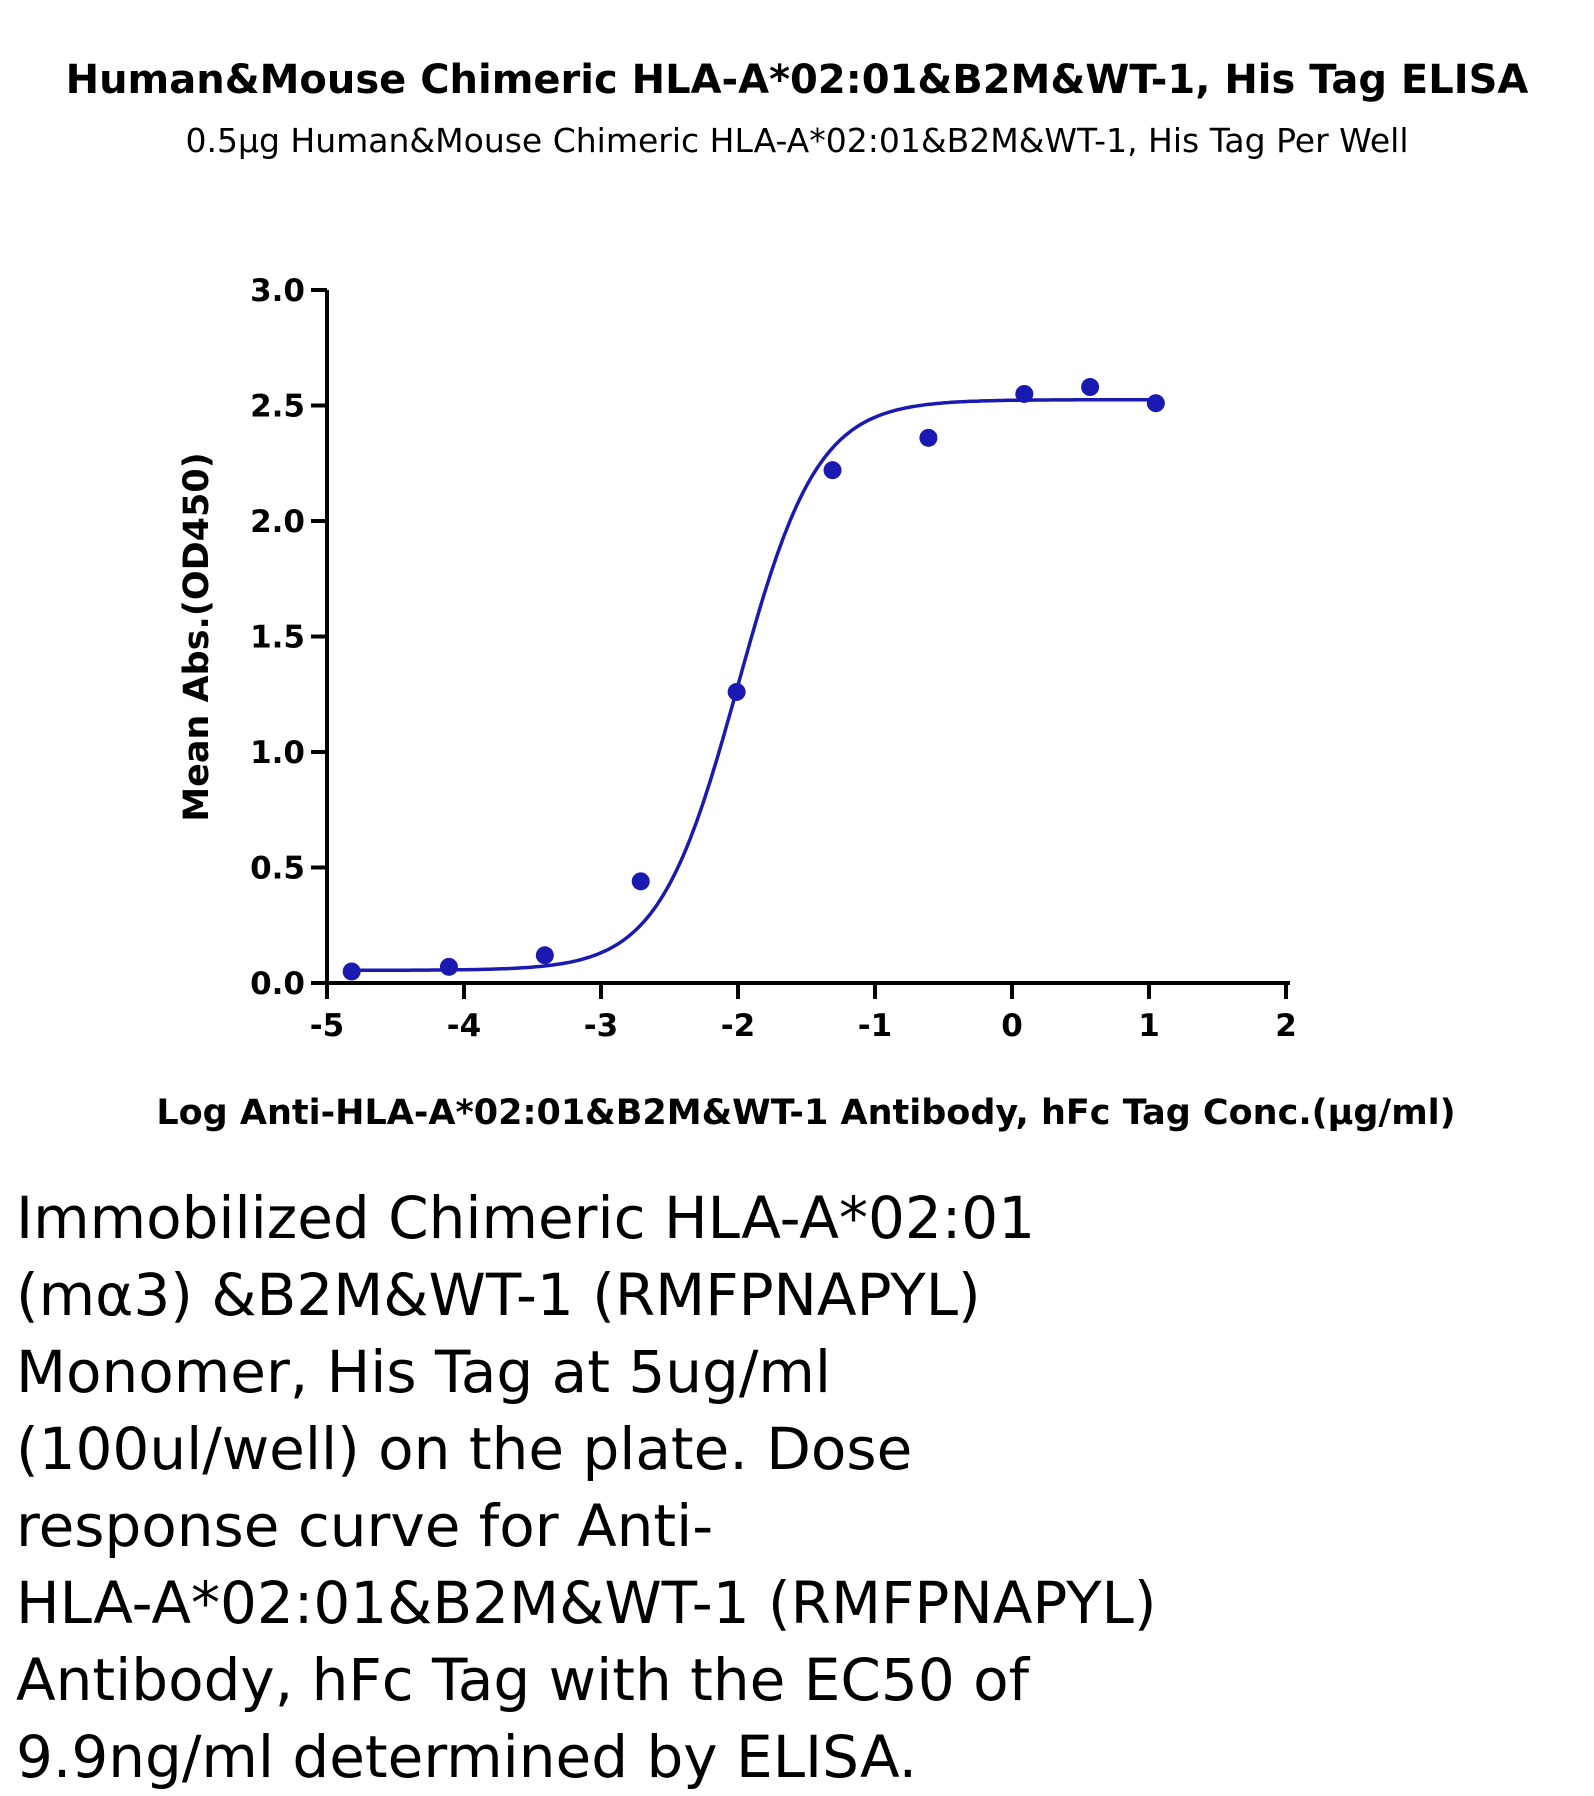 This screenshot has height=1796, width=1594. I want to click on y-tick-label: 2.5, so click(277, 407).